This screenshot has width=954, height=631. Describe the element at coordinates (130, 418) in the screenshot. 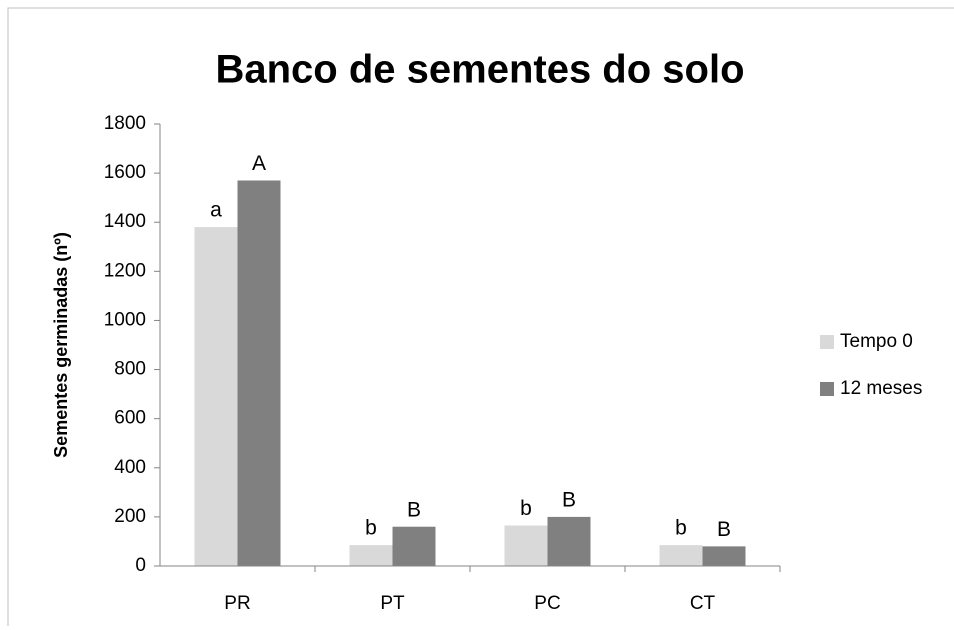

I see `y-tick-label: 600` at that location.